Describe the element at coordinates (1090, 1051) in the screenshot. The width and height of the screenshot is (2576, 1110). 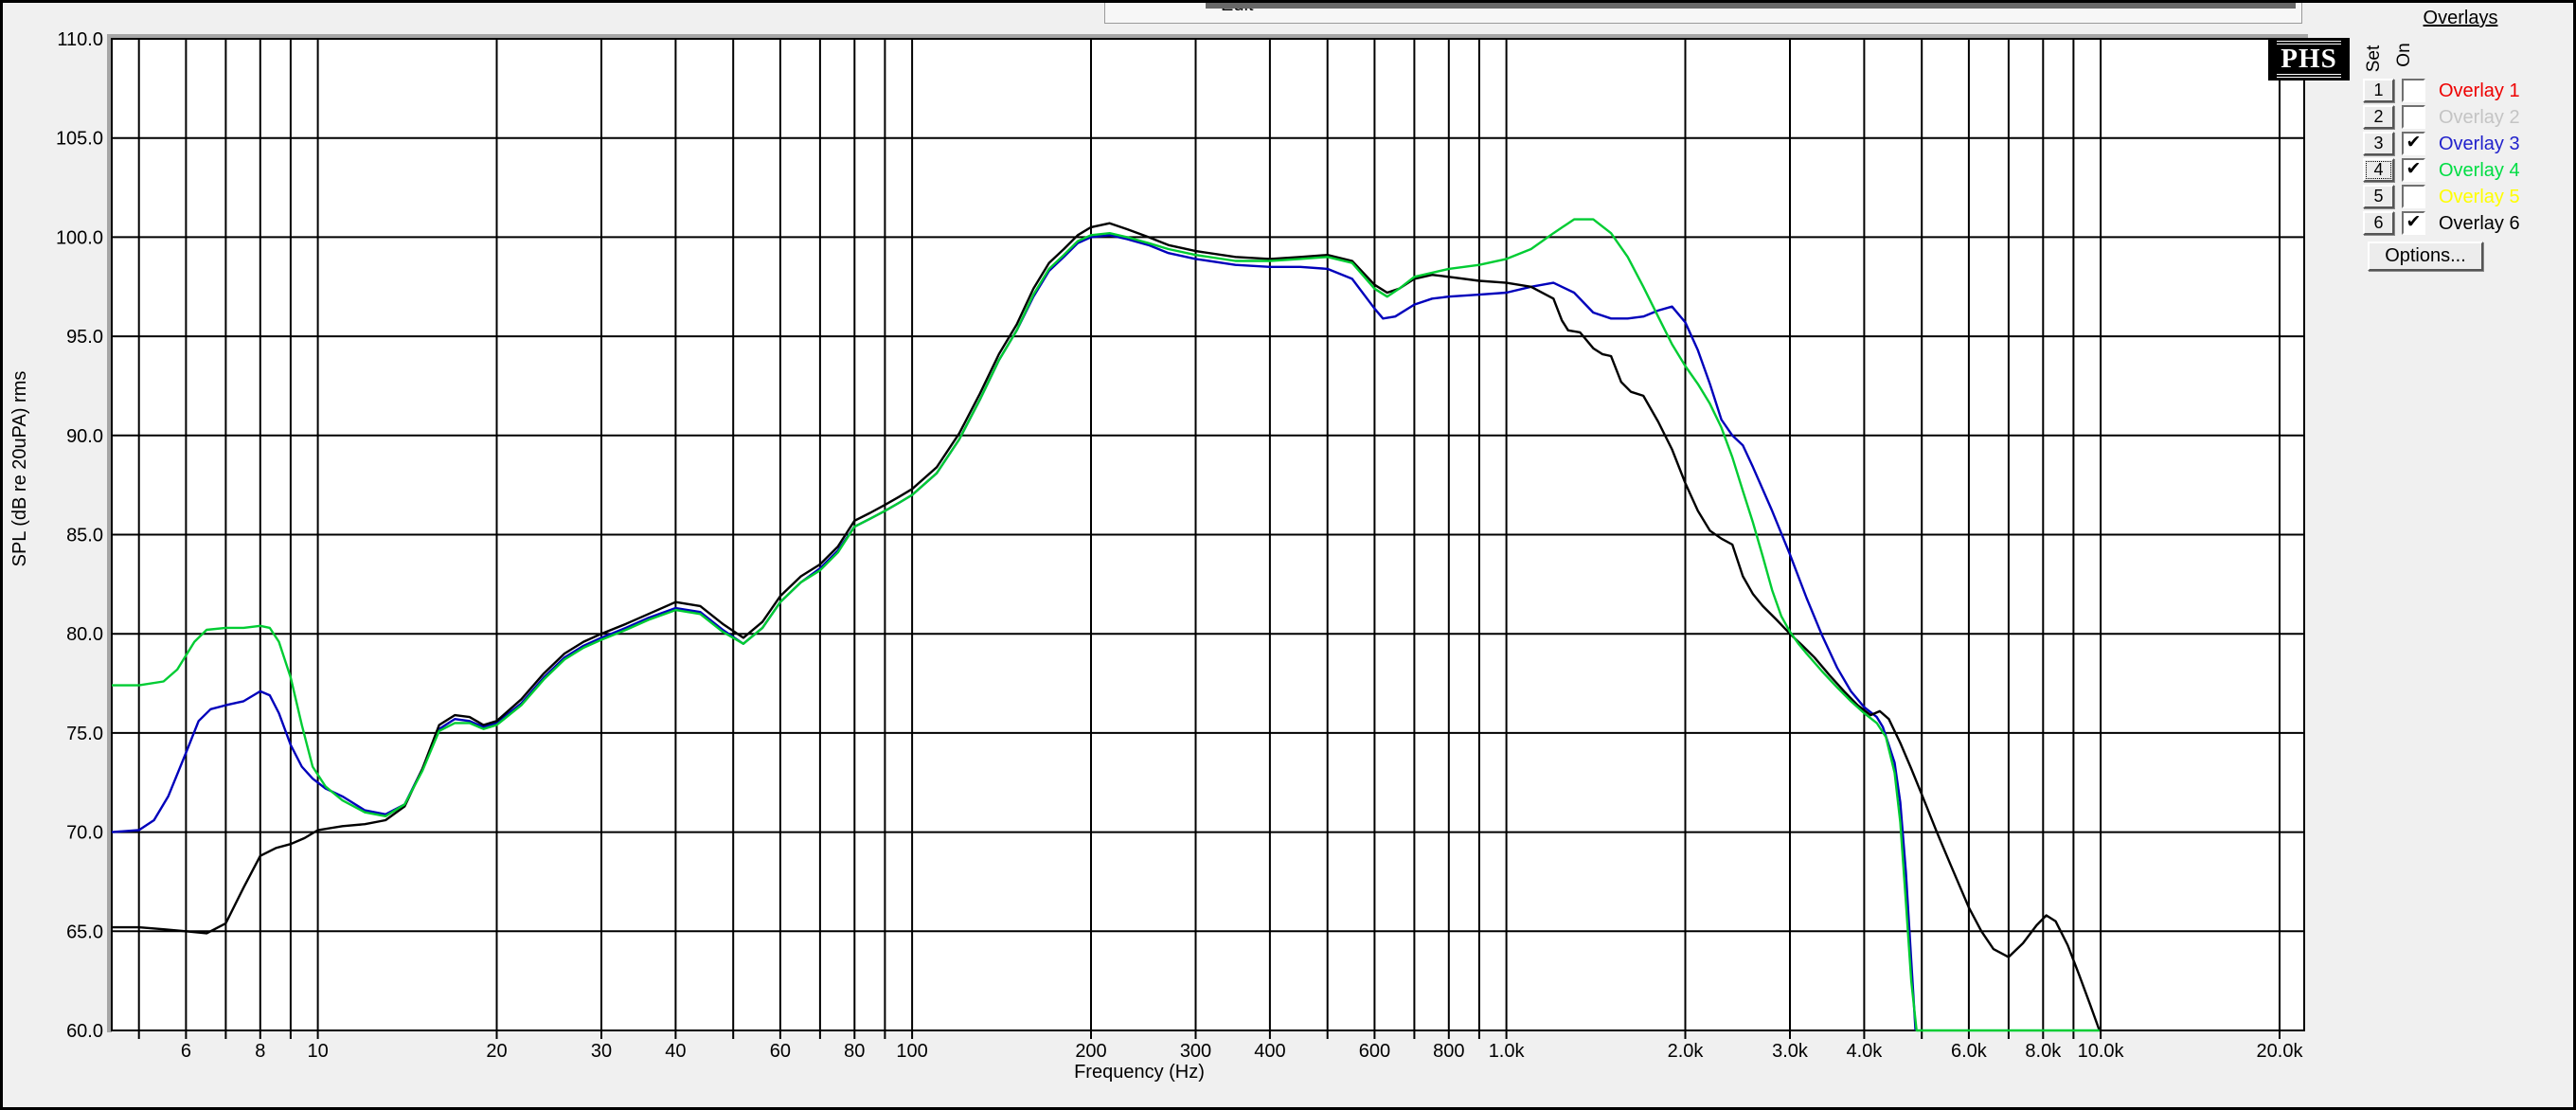
I see `svg-text: 200` at that location.